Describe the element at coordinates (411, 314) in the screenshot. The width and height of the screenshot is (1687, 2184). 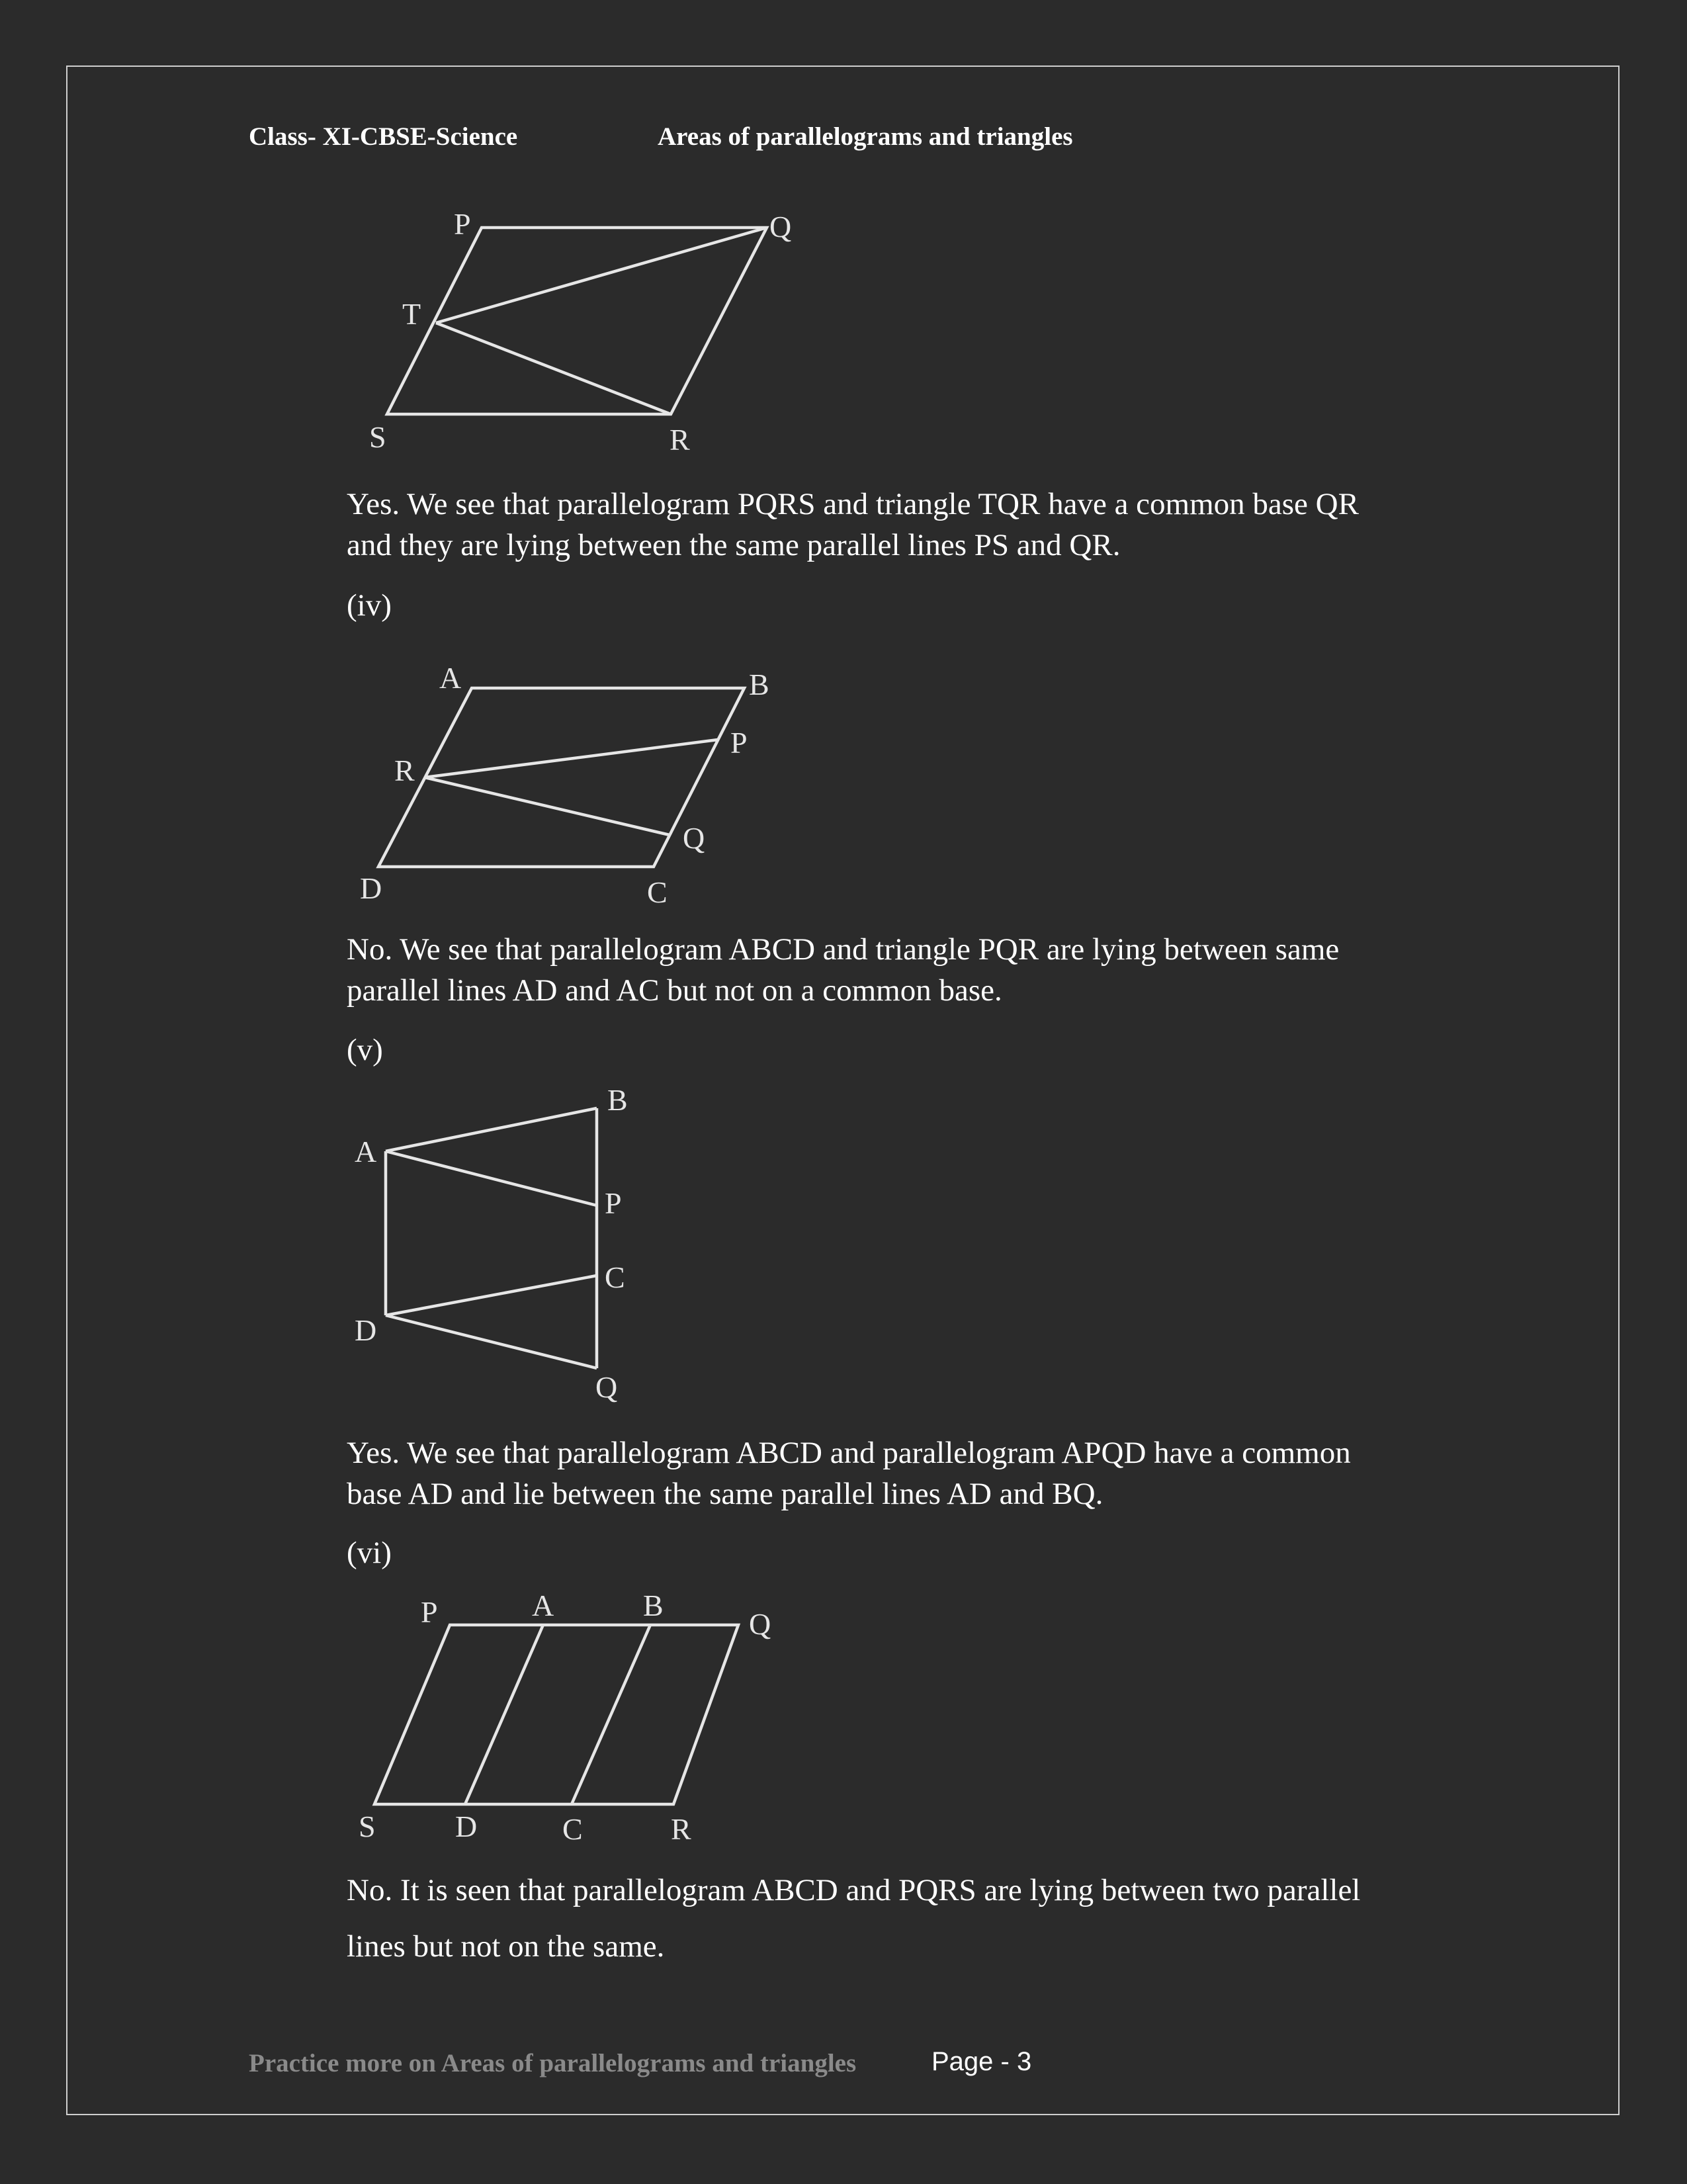
I see `point-label-t: T` at that location.